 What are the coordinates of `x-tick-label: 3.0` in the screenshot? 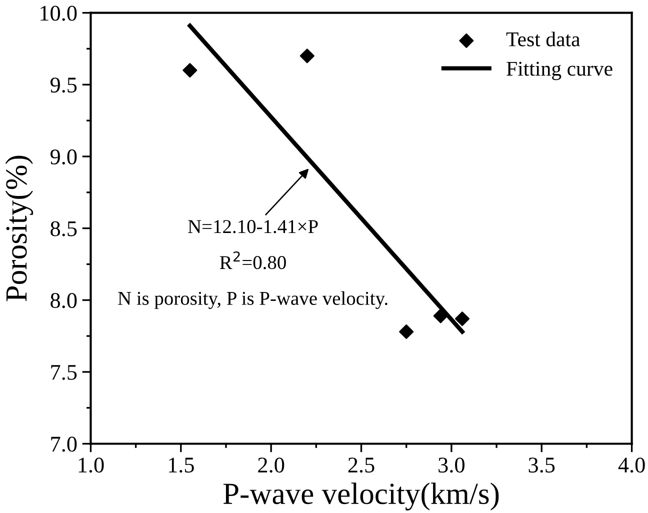 It's located at (451, 465).